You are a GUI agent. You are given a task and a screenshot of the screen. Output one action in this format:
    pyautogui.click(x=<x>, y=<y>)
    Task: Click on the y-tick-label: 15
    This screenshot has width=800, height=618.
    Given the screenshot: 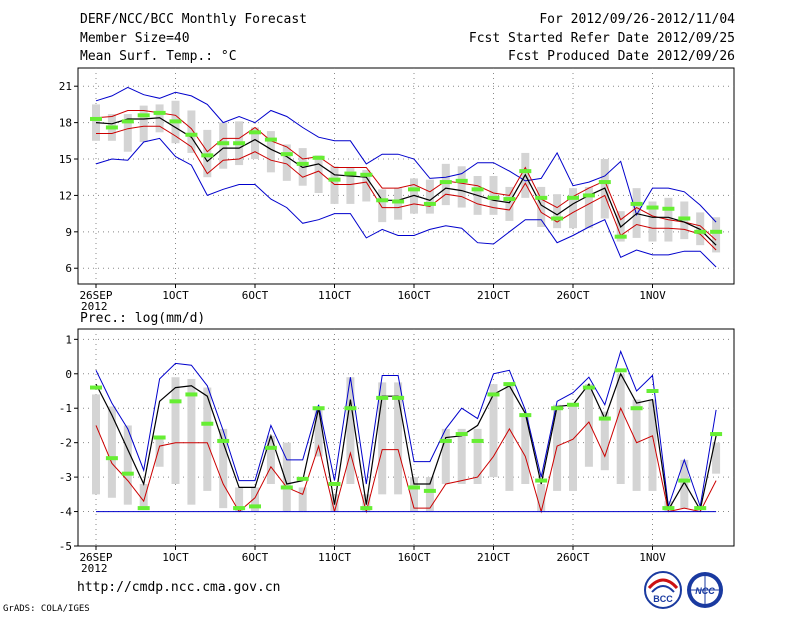 What is the action you would take?
    pyautogui.click(x=65, y=159)
    